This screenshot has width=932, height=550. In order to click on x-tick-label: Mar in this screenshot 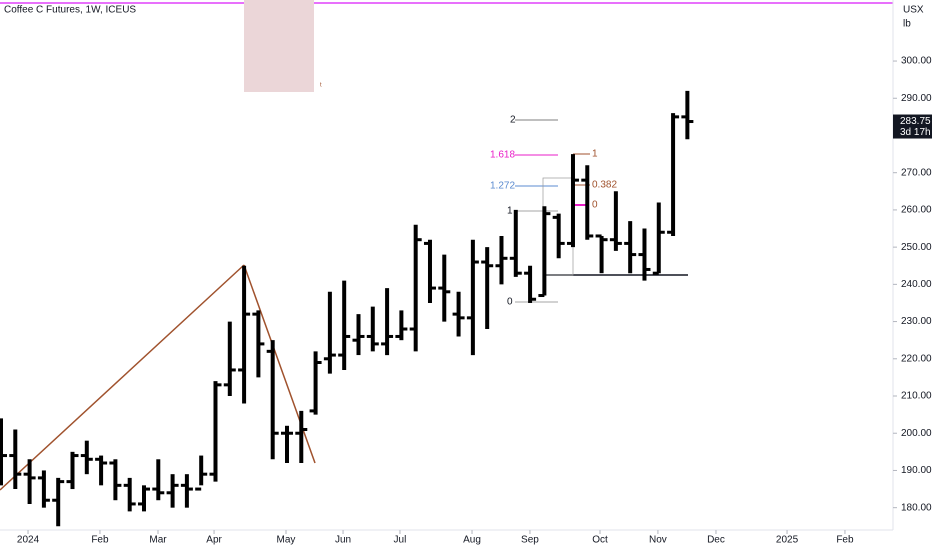, I will do `click(158, 540)`.